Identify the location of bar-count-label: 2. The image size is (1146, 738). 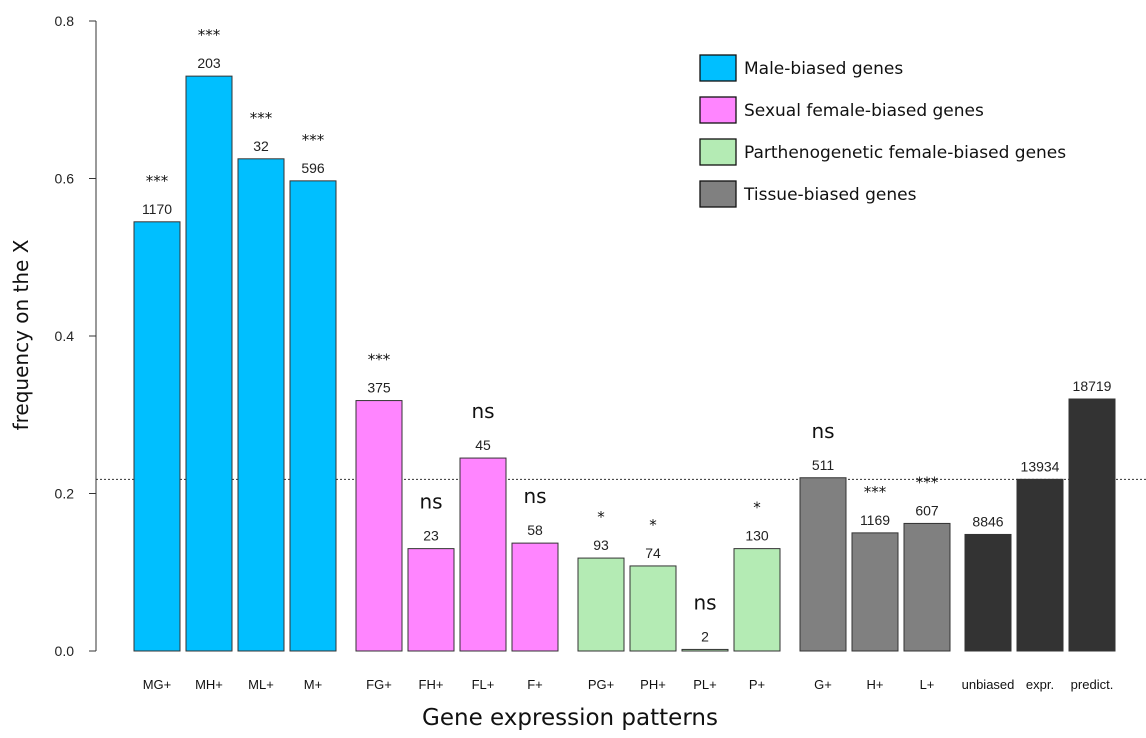
(705, 636).